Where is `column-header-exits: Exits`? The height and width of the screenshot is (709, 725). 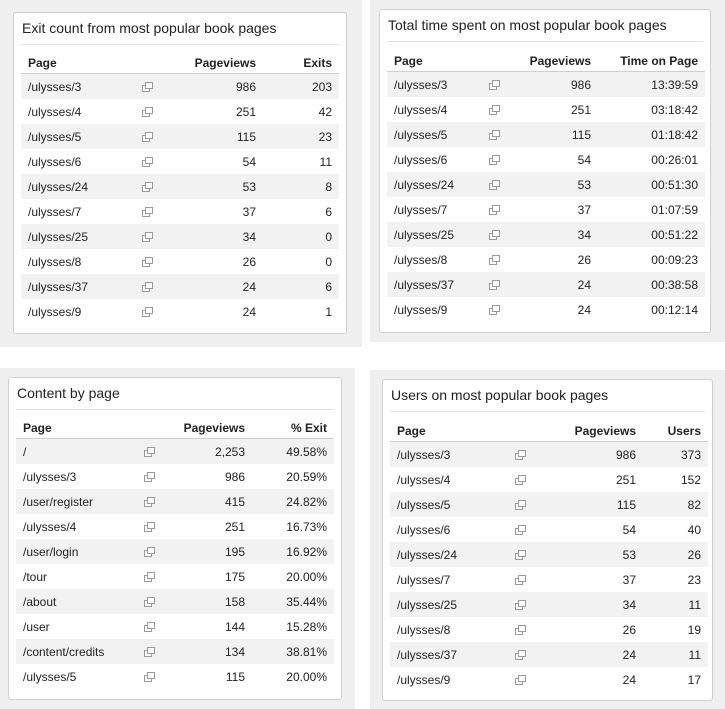 column-header-exits: Exits is located at coordinates (301, 63).